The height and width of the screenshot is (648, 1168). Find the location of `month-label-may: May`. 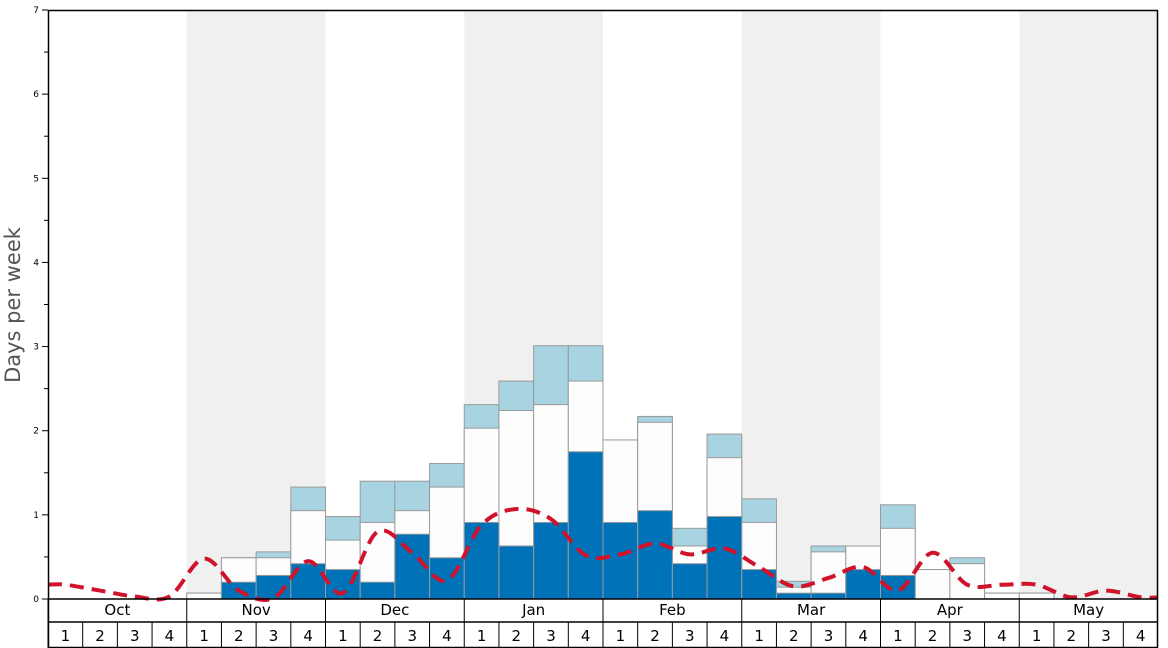

month-label-may: May is located at coordinates (1088, 610).